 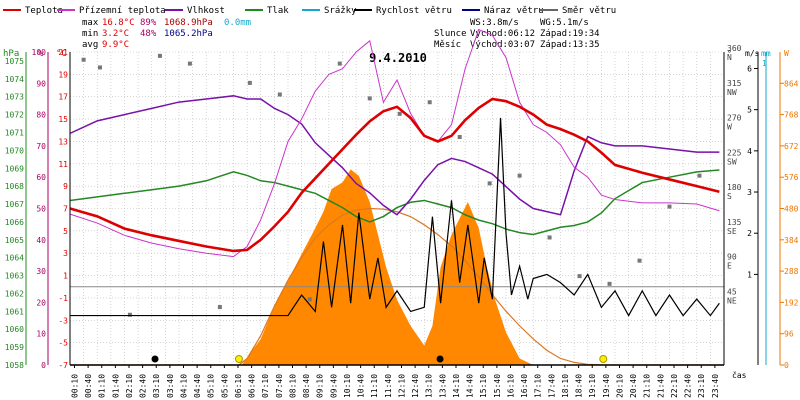 I want to click on stats-temp: 16.8°C, so click(x=118, y=23).